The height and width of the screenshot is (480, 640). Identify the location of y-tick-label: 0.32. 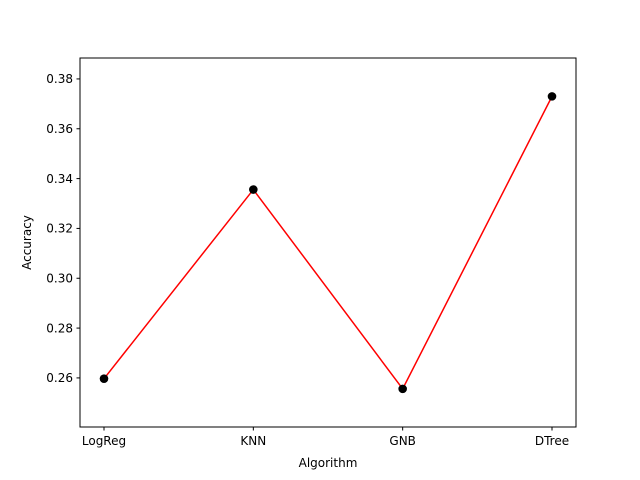
(59, 229).